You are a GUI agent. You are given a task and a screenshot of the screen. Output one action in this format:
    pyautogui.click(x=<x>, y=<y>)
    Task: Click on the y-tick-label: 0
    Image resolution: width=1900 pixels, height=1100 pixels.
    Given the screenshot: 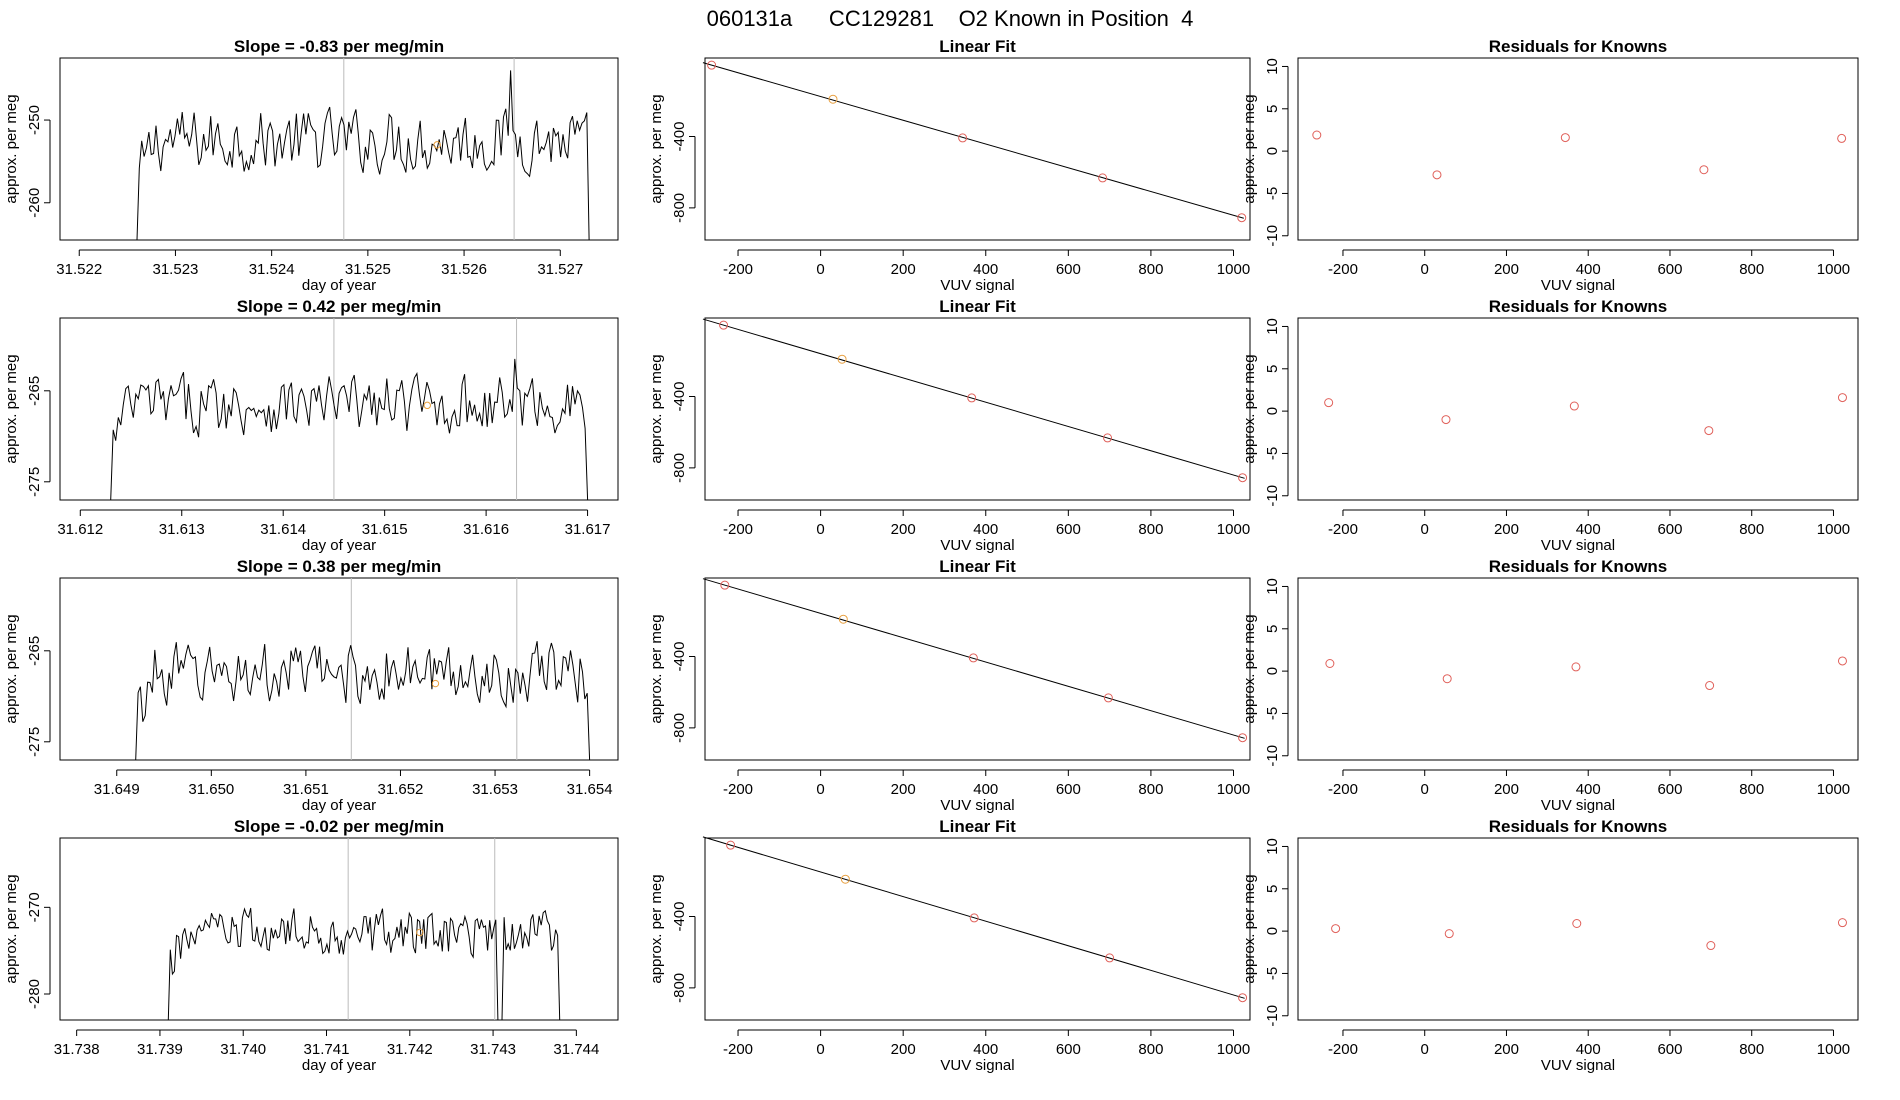 What is the action you would take?
    pyautogui.click(x=1272, y=931)
    